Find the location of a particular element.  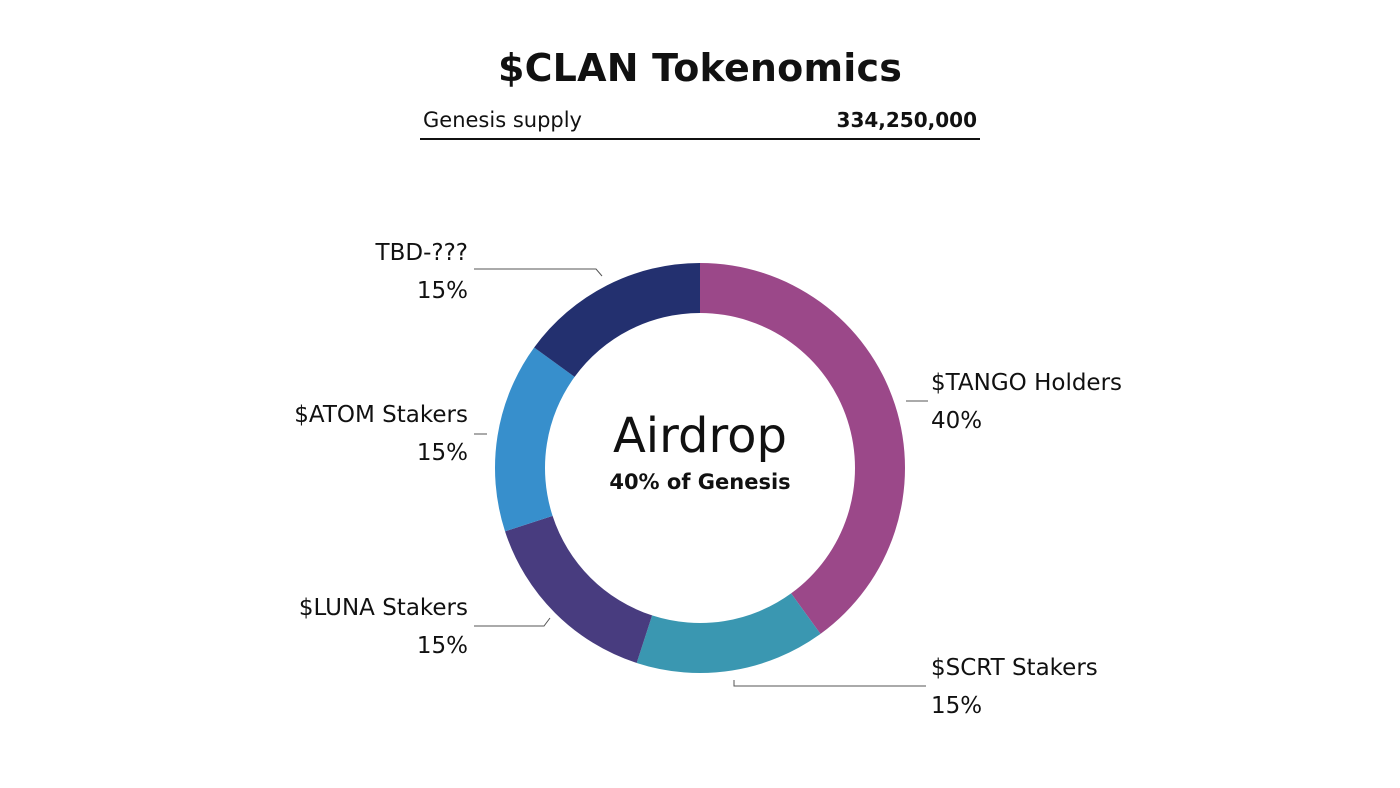

genesis-supply-value: 334,250,000 is located at coordinates (906, 120).